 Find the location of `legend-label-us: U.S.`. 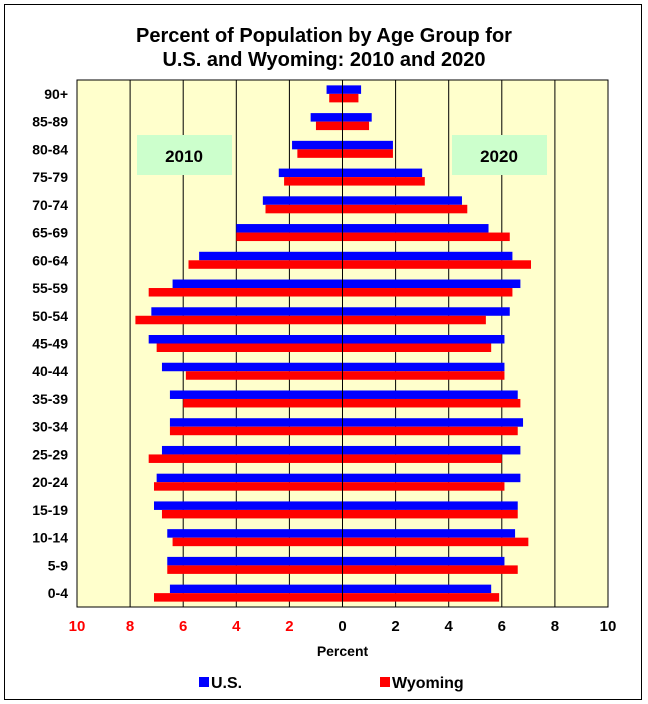

legend-label-us: U.S. is located at coordinates (226, 683).